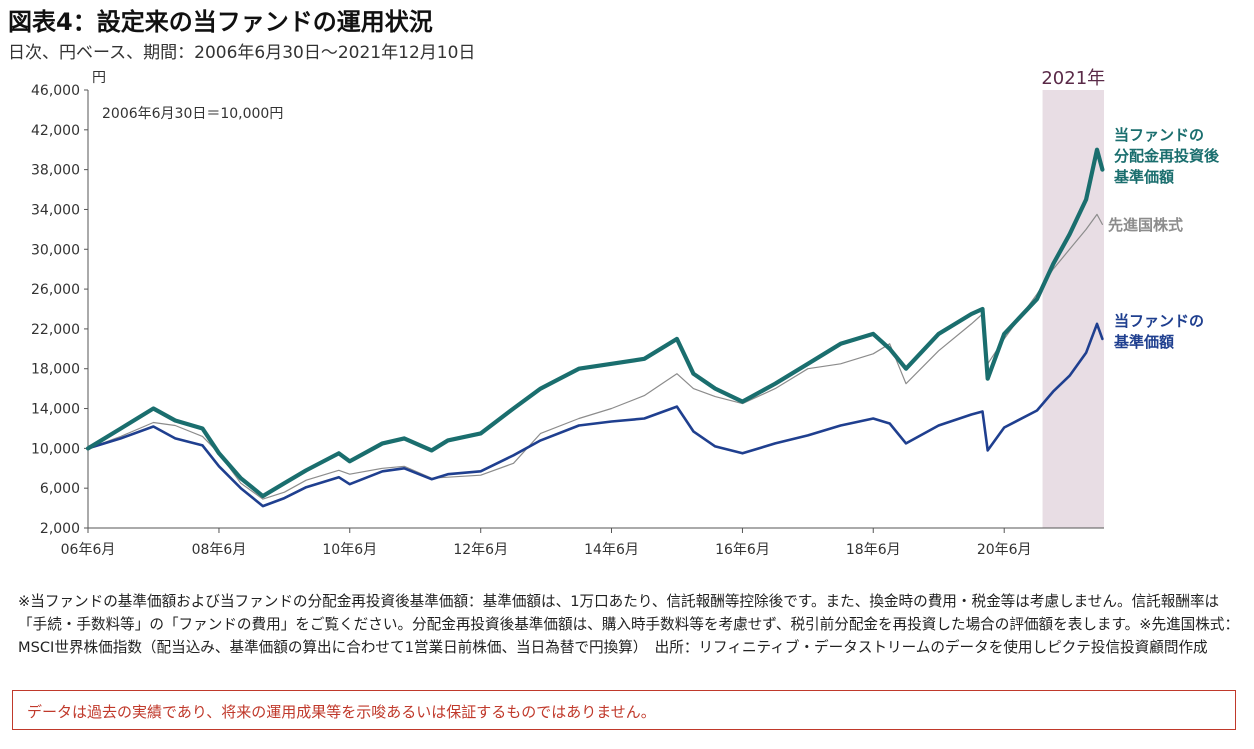 This screenshot has height=749, width=1254. What do you see at coordinates (55, 131) in the screenshot?
I see `y-tick-label: 42,000` at bounding box center [55, 131].